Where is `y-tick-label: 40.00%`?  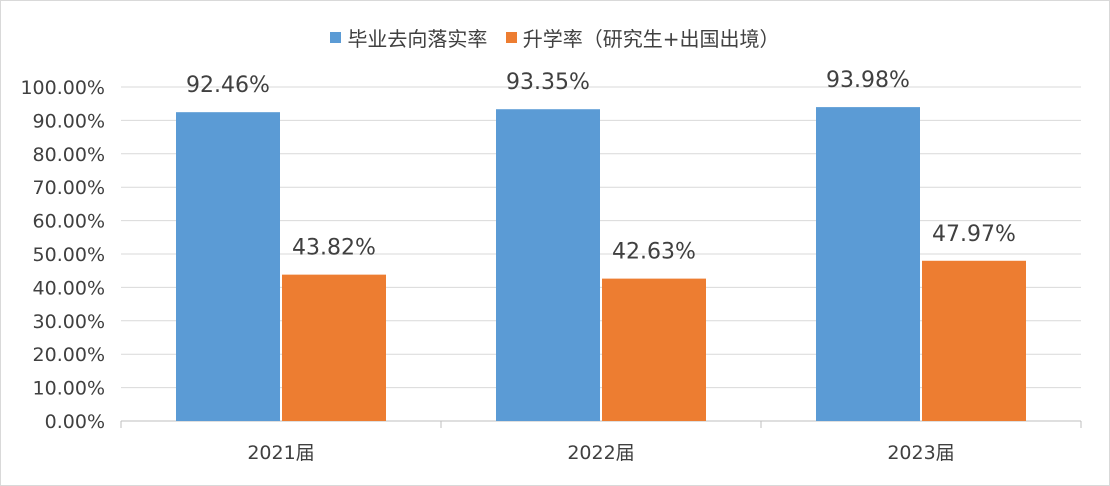 y-tick-label: 40.00% is located at coordinates (69, 288).